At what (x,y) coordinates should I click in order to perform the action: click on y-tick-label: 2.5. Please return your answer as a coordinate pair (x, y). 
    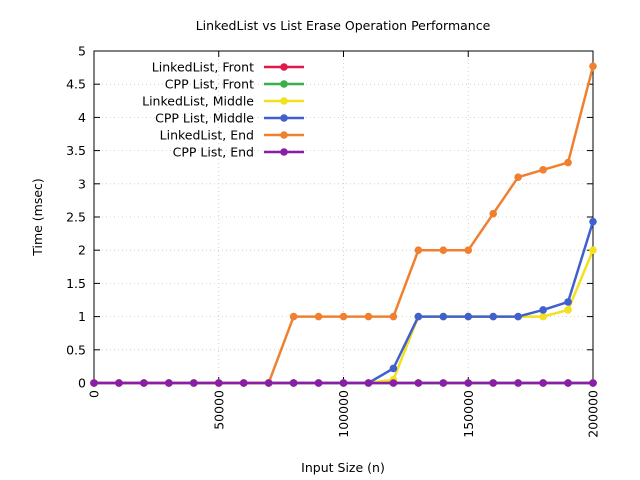
    Looking at the image, I should click on (76, 217).